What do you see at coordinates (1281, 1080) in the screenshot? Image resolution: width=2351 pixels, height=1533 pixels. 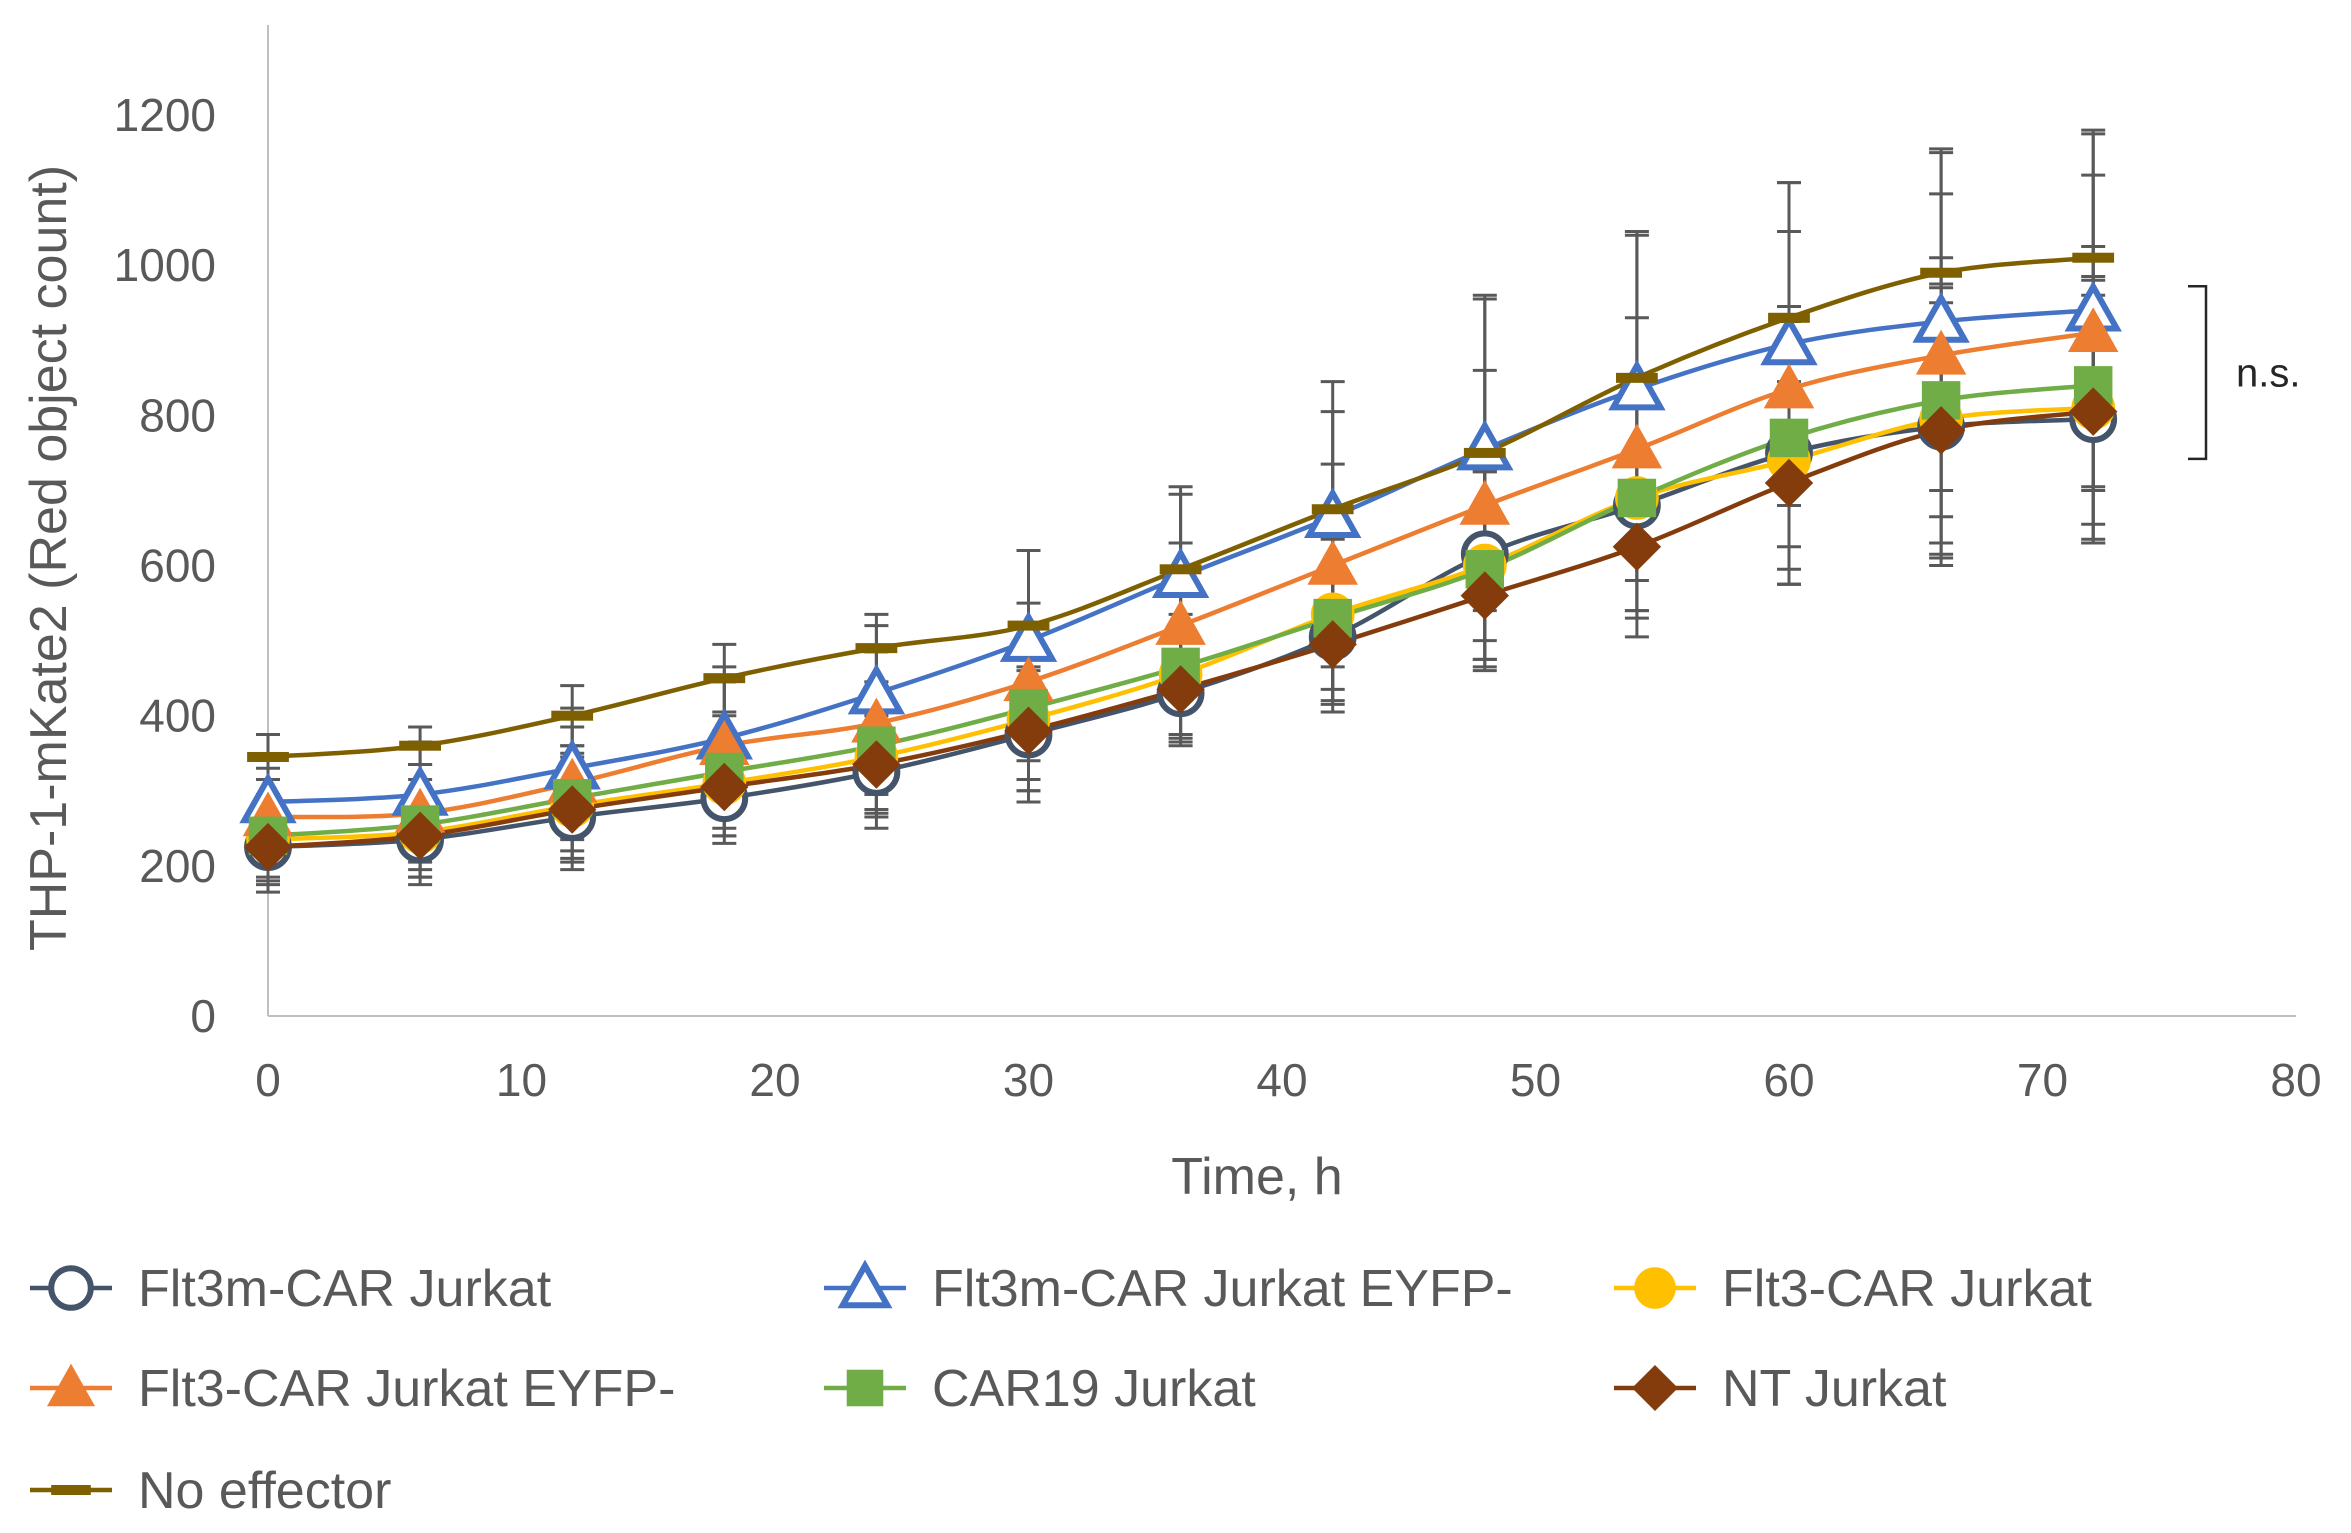 I see `x-tick-label: 40` at bounding box center [1281, 1080].